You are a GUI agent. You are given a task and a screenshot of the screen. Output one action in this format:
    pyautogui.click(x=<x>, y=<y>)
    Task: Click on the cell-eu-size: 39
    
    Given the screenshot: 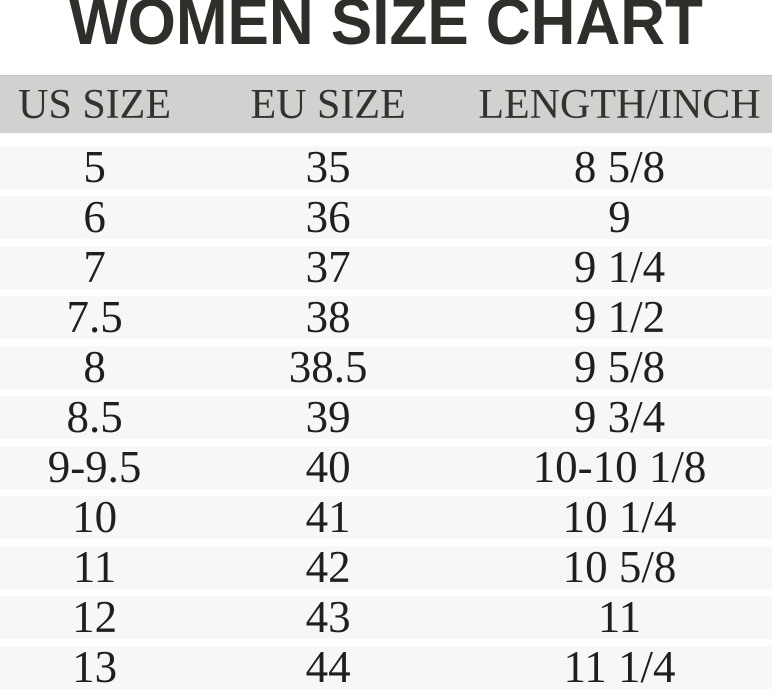 What is the action you would take?
    pyautogui.click(x=328, y=417)
    